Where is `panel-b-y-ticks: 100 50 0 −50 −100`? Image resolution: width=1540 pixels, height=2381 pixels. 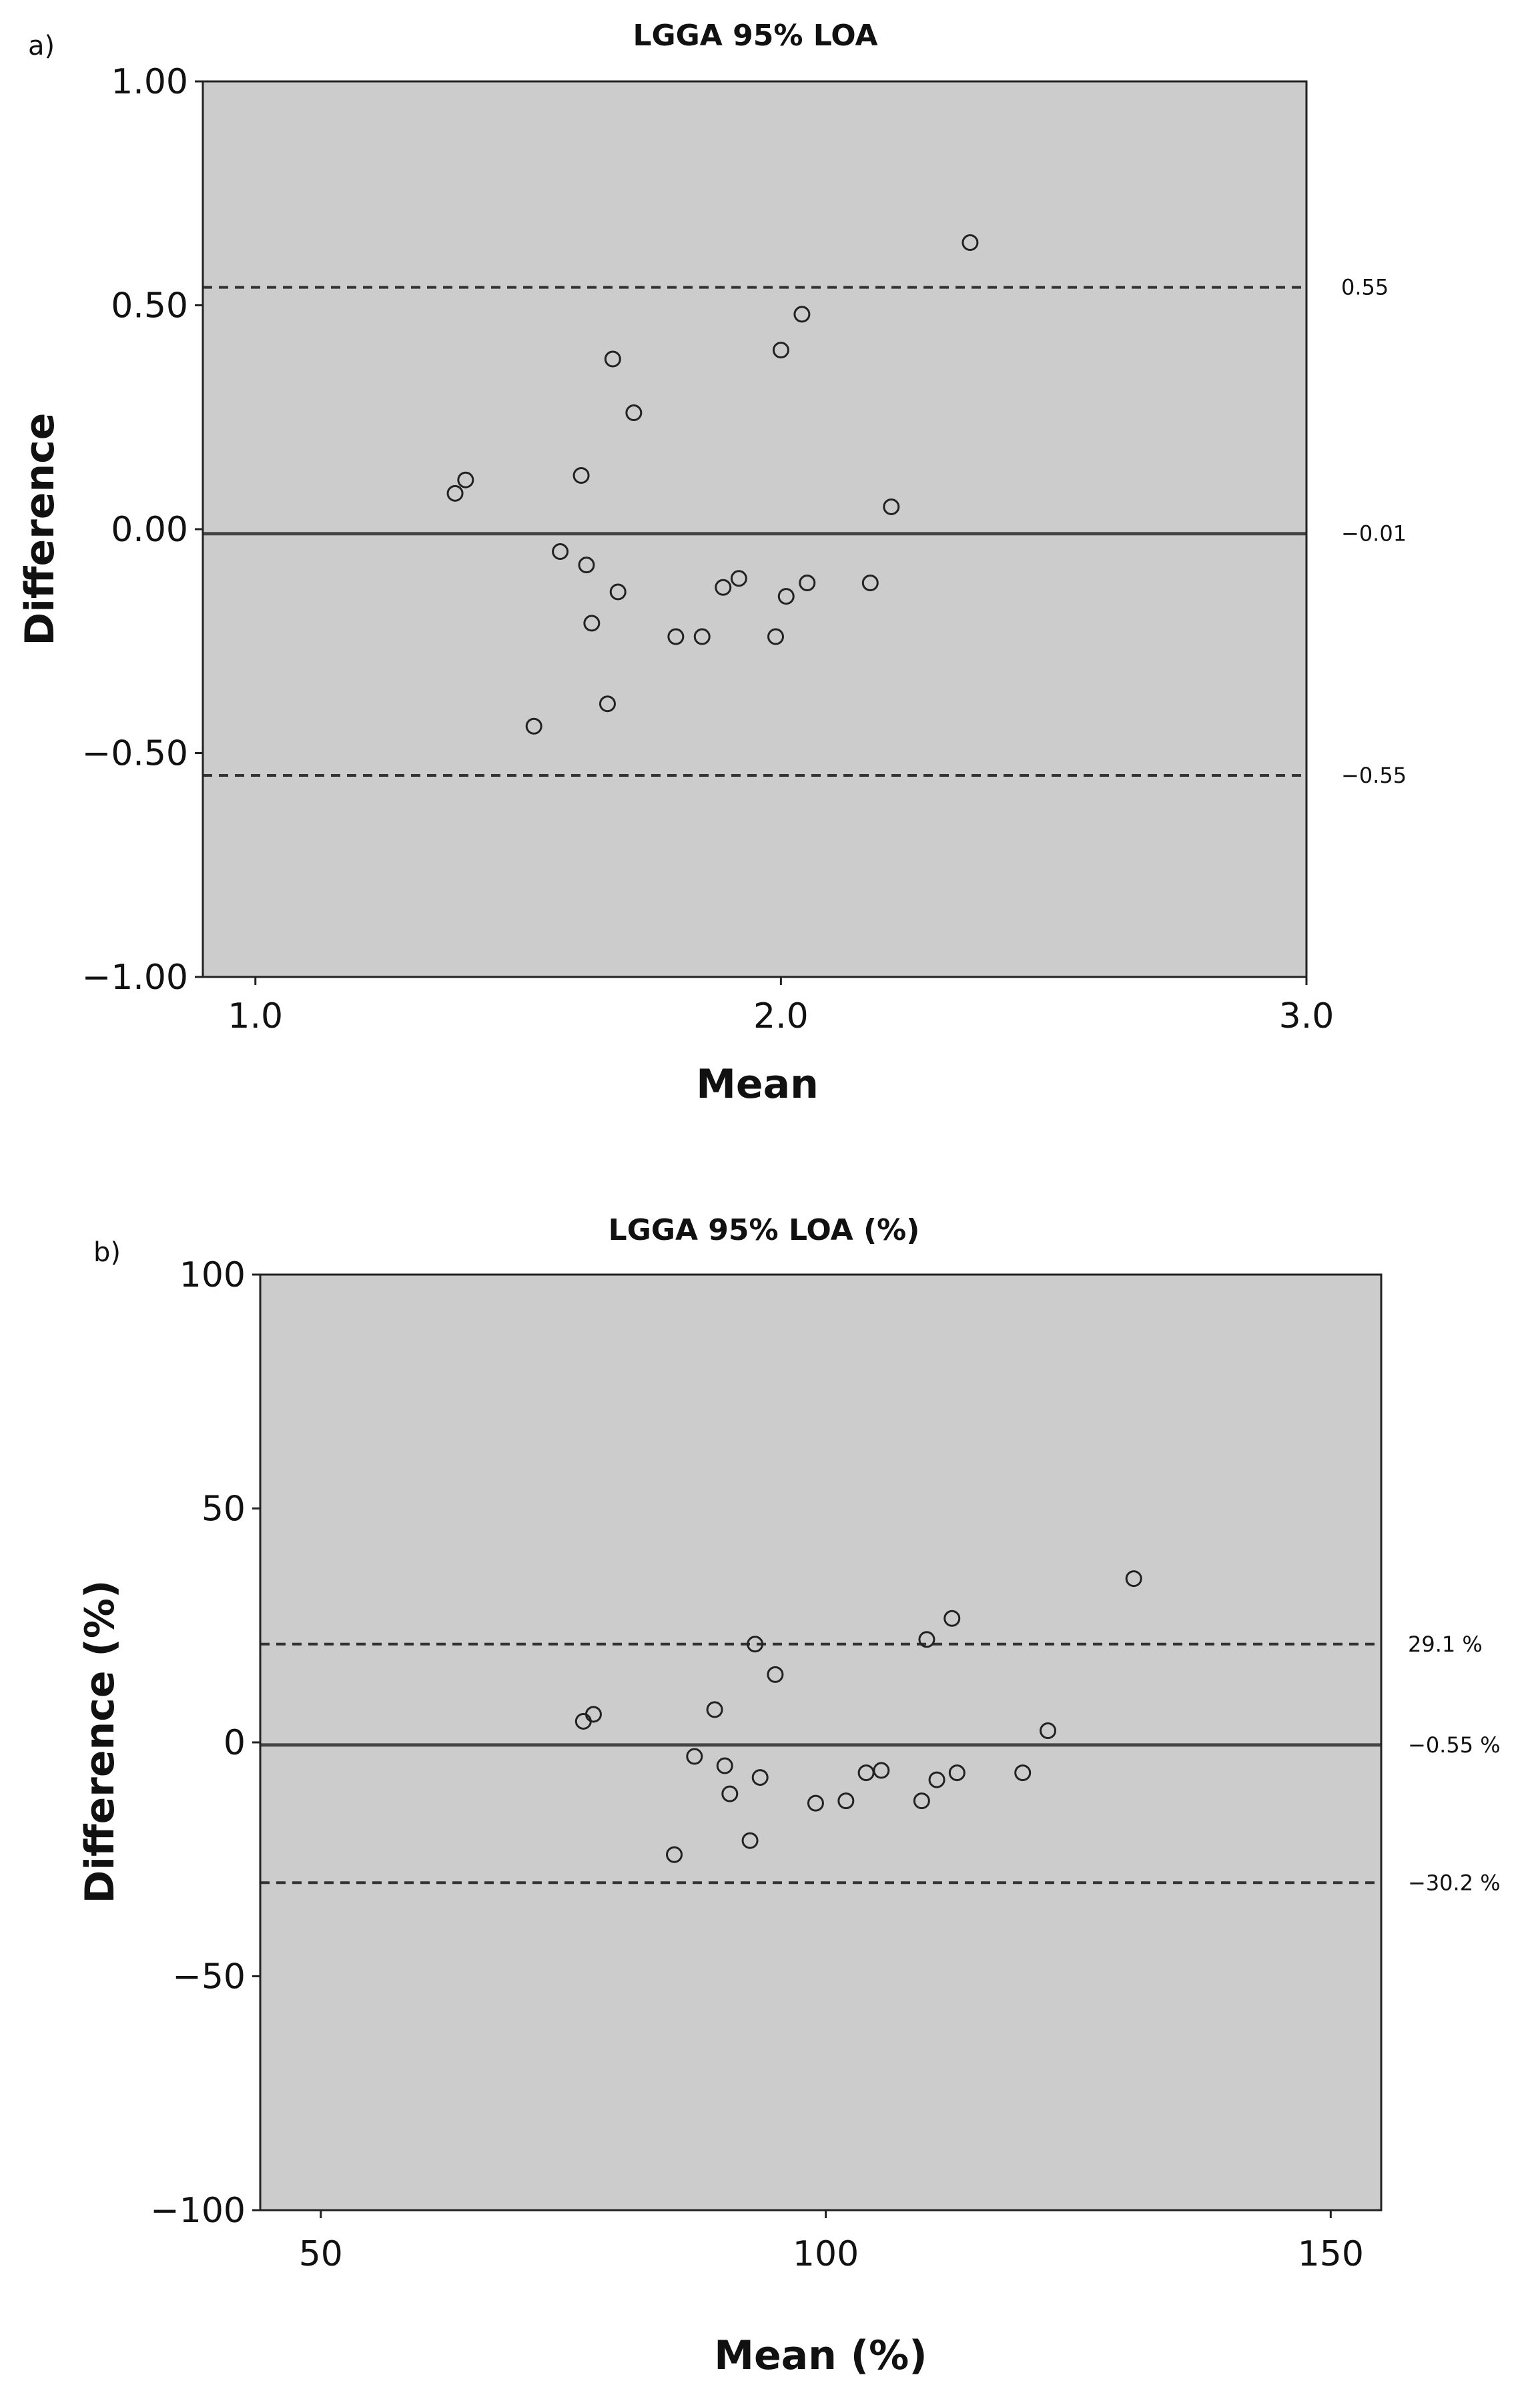
panel-b-y-ticks: 100 50 0 −50 −100 is located at coordinates (205, 1743).